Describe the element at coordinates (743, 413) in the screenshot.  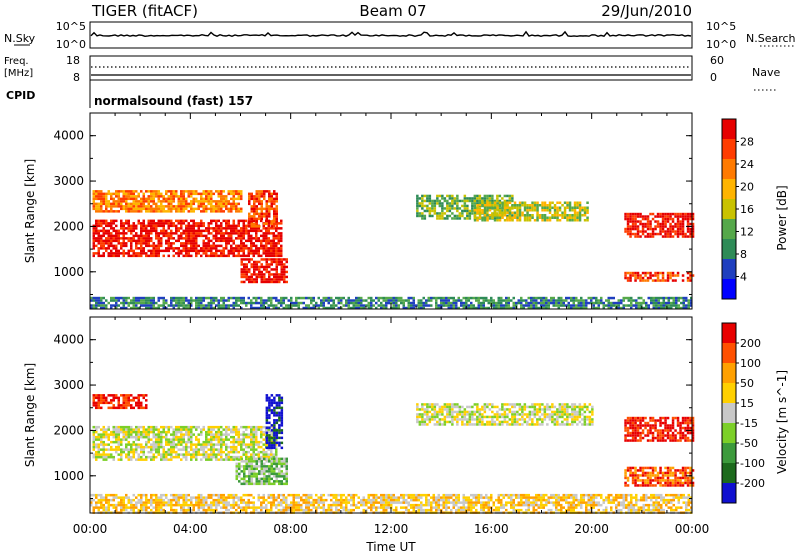
I see `velocity-colorbar: 200 100 50 15 -15 -50 -100 -200` at that location.